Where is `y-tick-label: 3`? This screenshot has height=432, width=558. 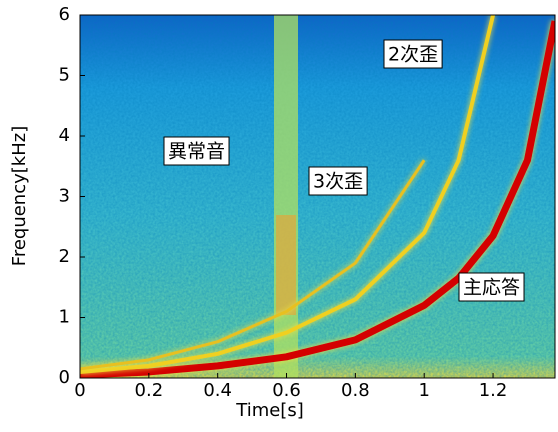
y-tick-label: 3 is located at coordinates (64, 196).